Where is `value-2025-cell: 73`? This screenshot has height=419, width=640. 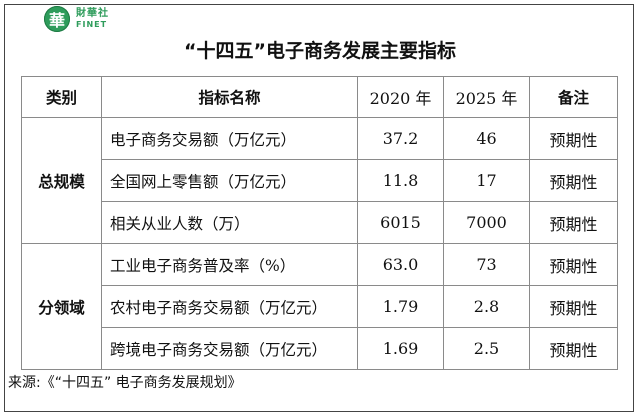
value-2025-cell: 73 is located at coordinates (486, 264).